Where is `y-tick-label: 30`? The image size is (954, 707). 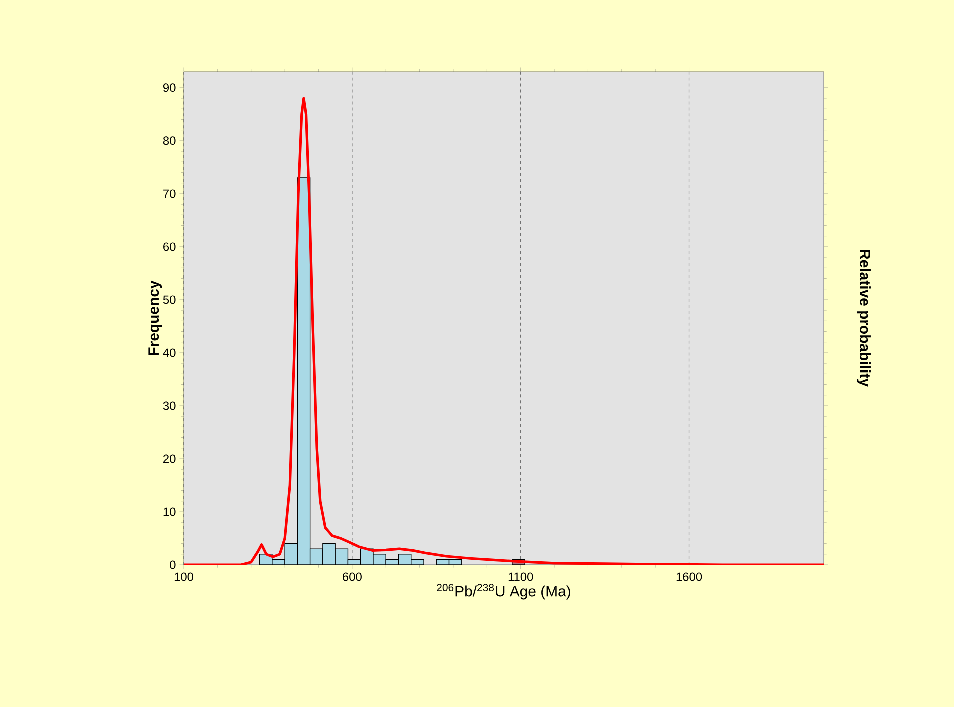 y-tick-label: 30 is located at coordinates (169, 406).